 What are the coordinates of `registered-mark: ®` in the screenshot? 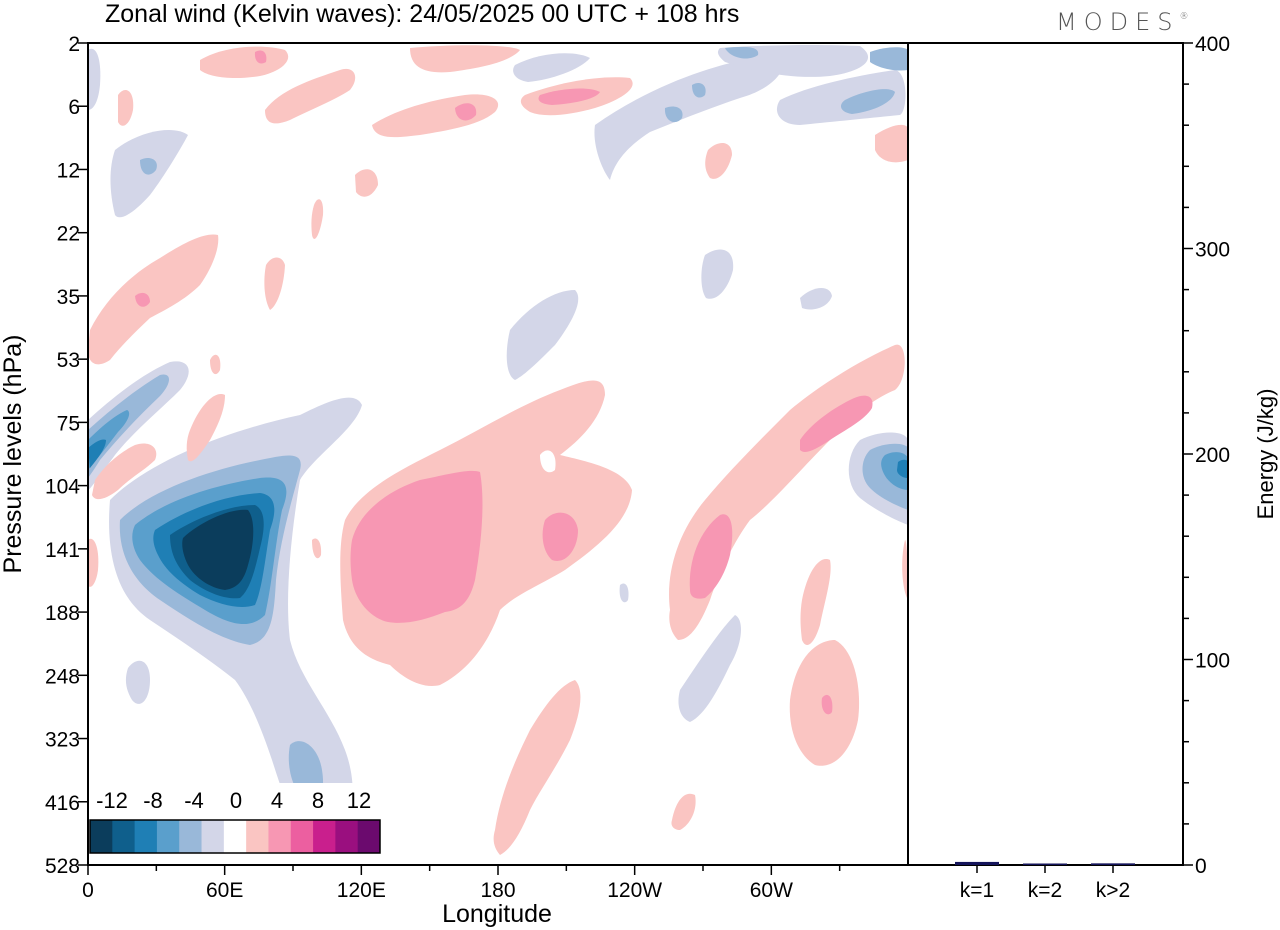 It's located at (1184, 17).